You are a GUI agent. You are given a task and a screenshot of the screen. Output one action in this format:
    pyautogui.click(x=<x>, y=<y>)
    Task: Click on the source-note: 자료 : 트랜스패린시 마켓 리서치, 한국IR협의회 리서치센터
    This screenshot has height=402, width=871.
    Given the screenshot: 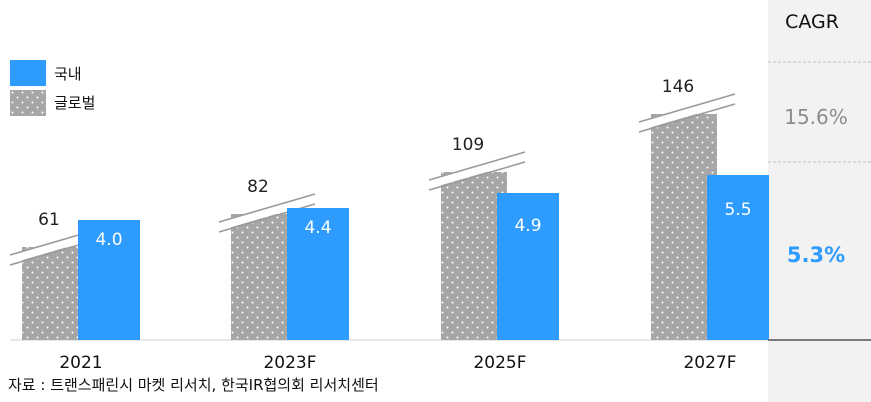 What is the action you would take?
    pyautogui.click(x=193, y=385)
    